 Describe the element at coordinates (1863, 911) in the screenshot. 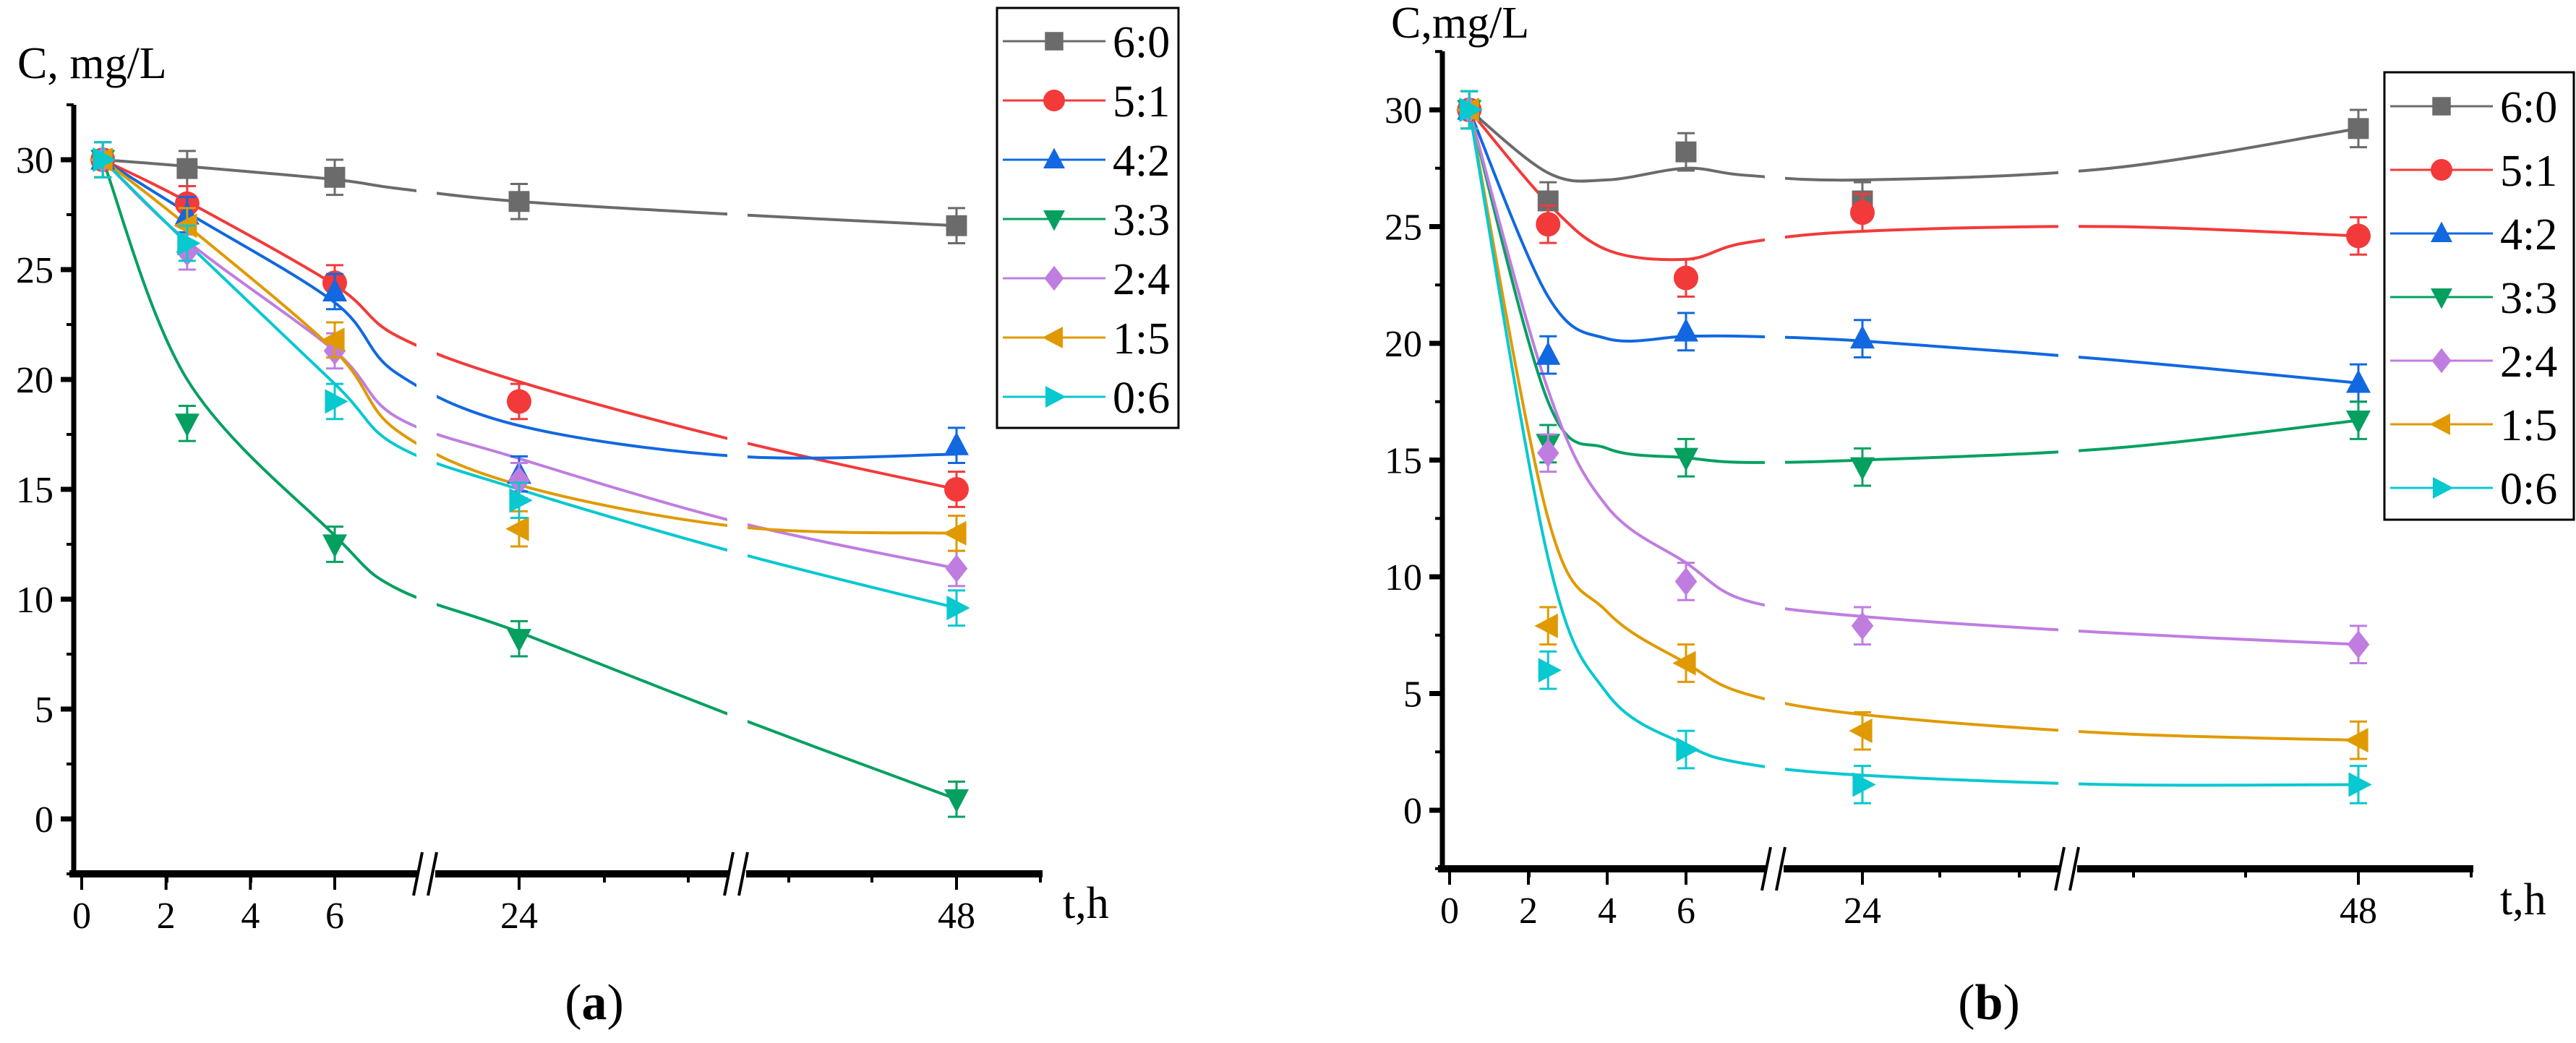

I see `x-tick-label: 24` at that location.